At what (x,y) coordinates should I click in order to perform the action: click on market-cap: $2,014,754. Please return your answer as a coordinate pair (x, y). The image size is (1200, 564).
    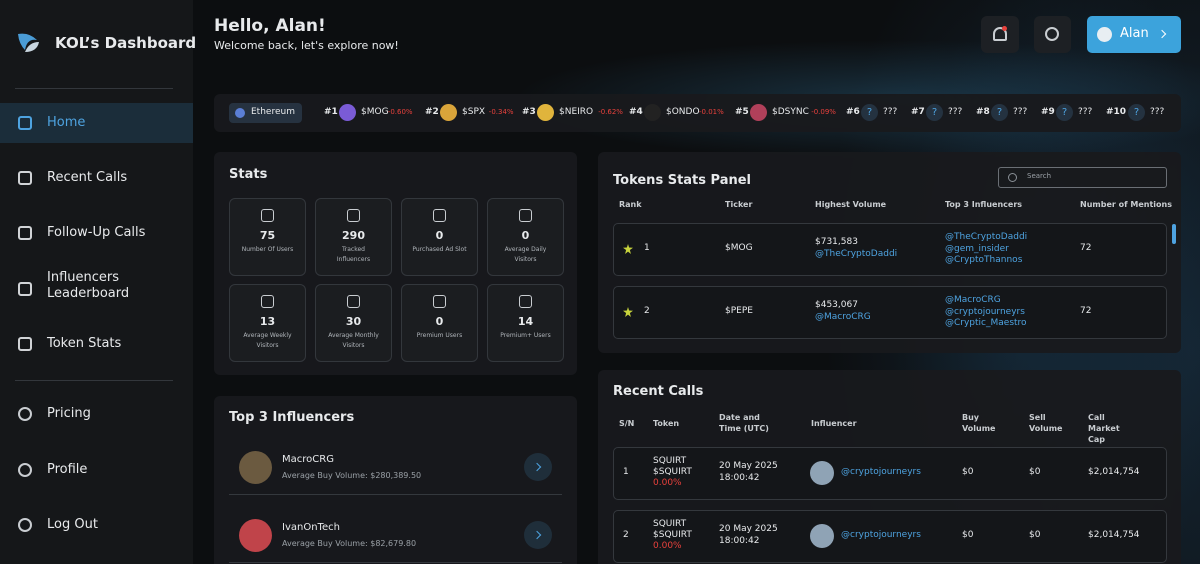
    Looking at the image, I should click on (1114, 472).